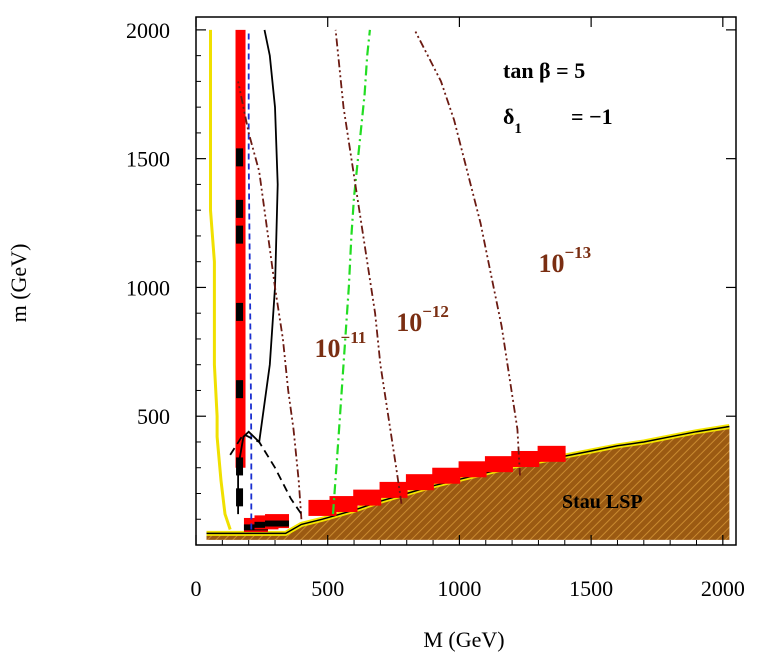  I want to click on delta-annotation: δ1 = −1, so click(558, 120).